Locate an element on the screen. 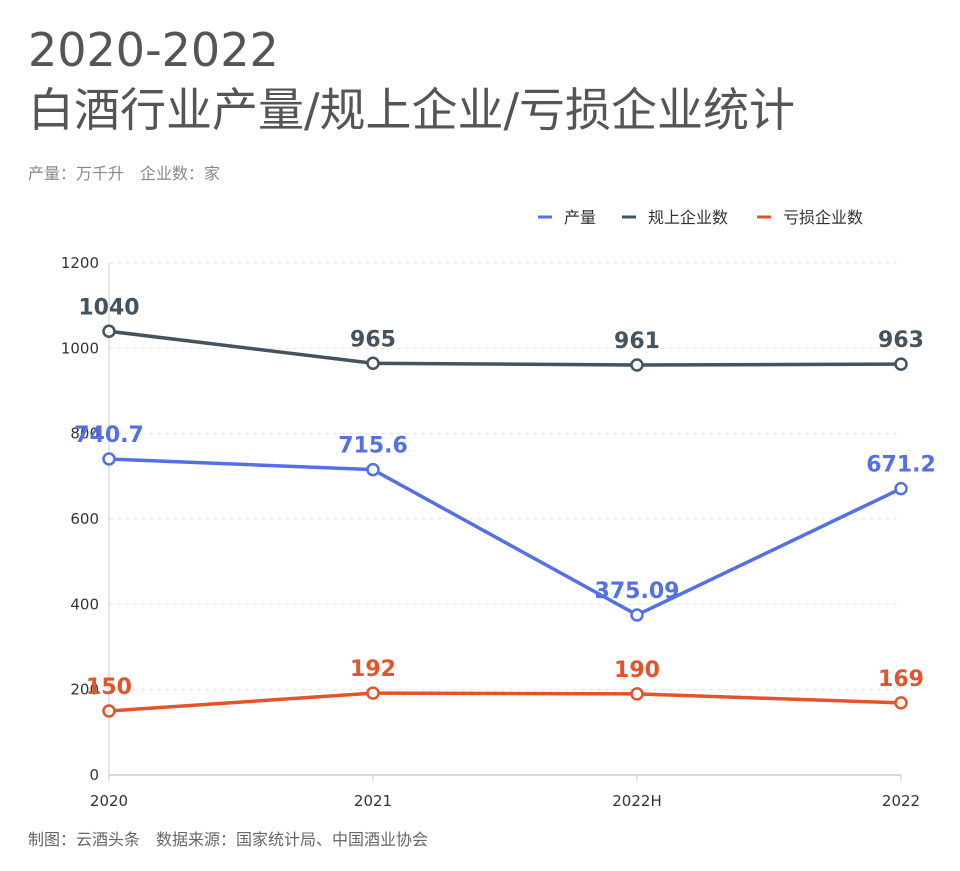 Image resolution: width=960 pixels, height=871 pixels. y-tick-label: 800 is located at coordinates (84, 434).